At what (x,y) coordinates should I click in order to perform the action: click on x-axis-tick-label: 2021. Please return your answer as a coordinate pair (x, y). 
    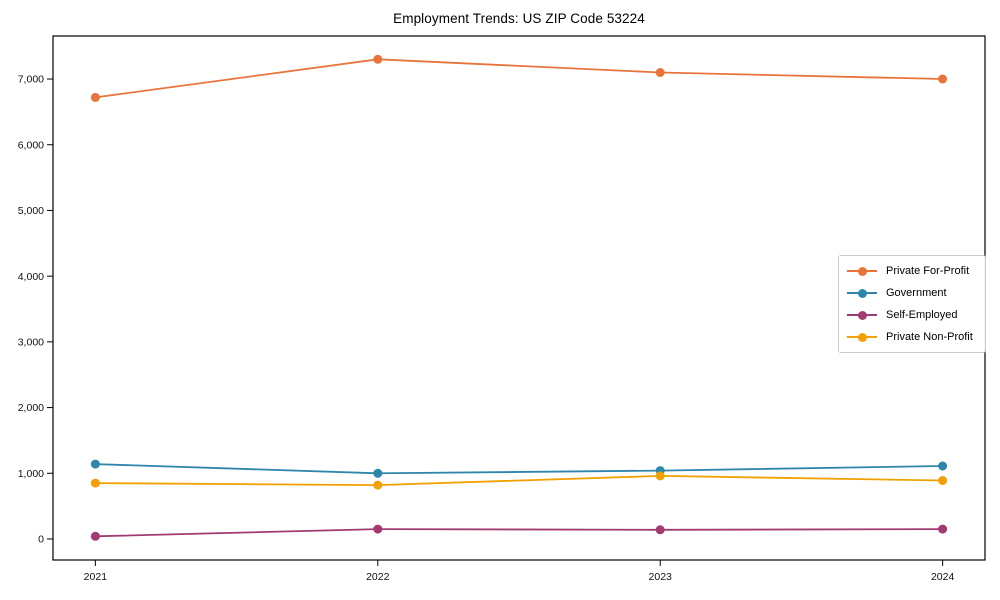
    Looking at the image, I should click on (96, 577).